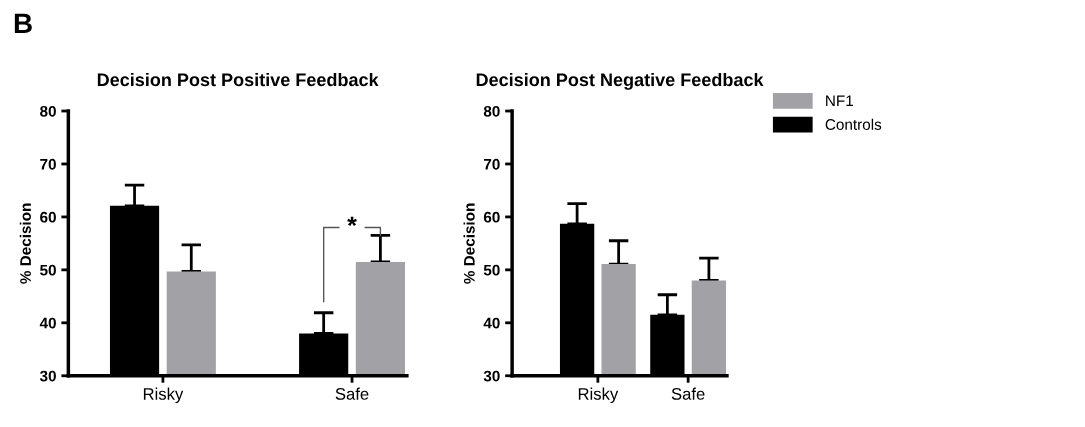 Image resolution: width=1085 pixels, height=427 pixels. What do you see at coordinates (352, 221) in the screenshot?
I see `annotation: *` at bounding box center [352, 221].